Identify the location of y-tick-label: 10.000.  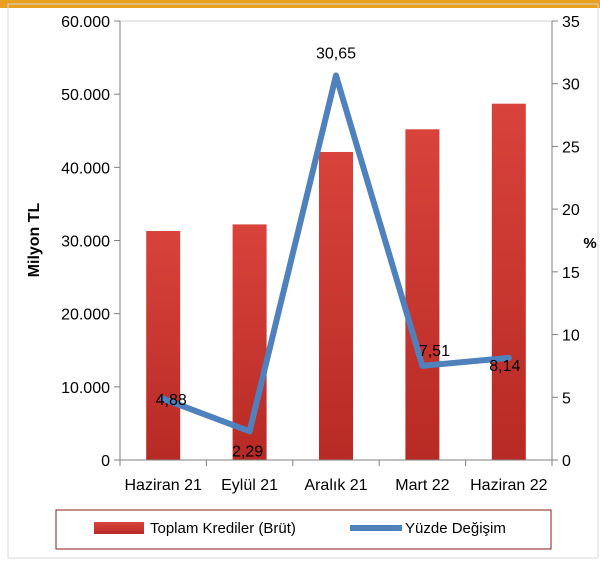
(85, 388).